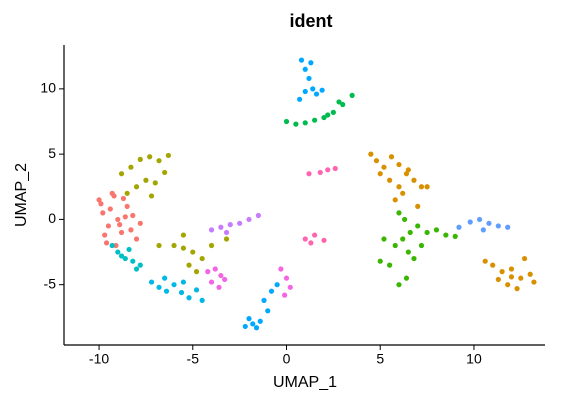  Describe the element at coordinates (48, 88) in the screenshot. I see `y-tick-label: 10` at that location.